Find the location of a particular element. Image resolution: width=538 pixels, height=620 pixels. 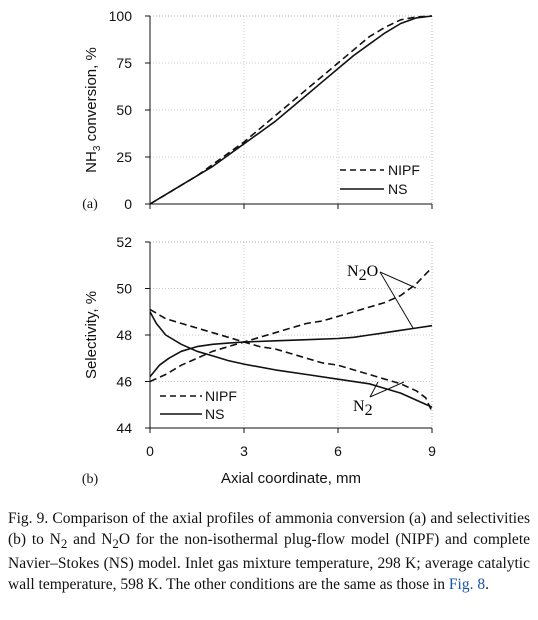

a-ytick-label-2: 50 is located at coordinates (124, 110).